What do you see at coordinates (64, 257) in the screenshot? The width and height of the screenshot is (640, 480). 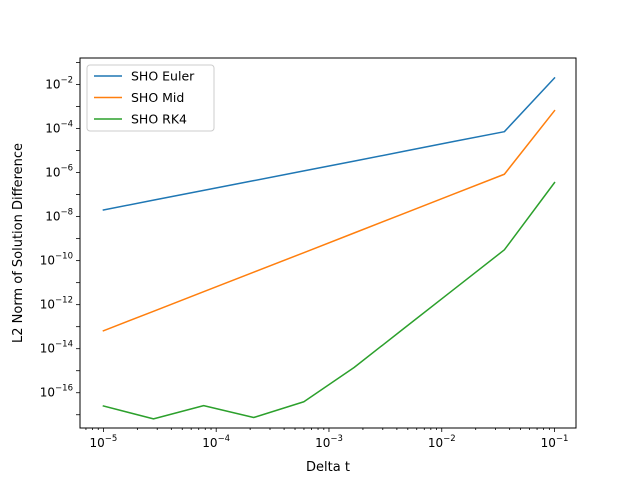 I see `y-tick-exponent: −10` at bounding box center [64, 257].